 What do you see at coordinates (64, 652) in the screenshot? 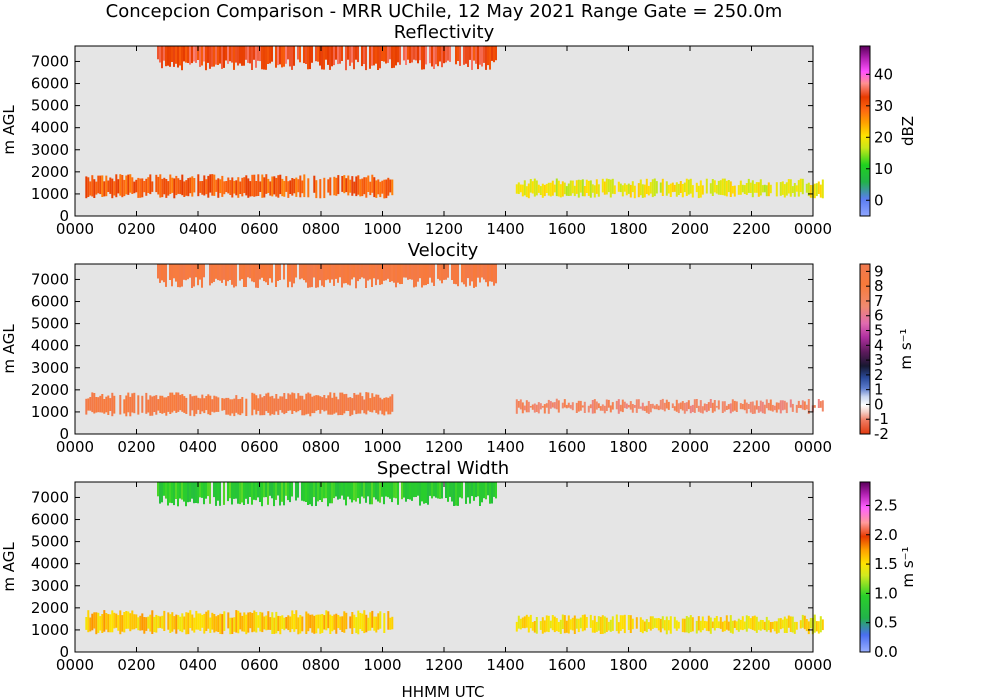
I see `y-tick-label: 0` at bounding box center [64, 652].